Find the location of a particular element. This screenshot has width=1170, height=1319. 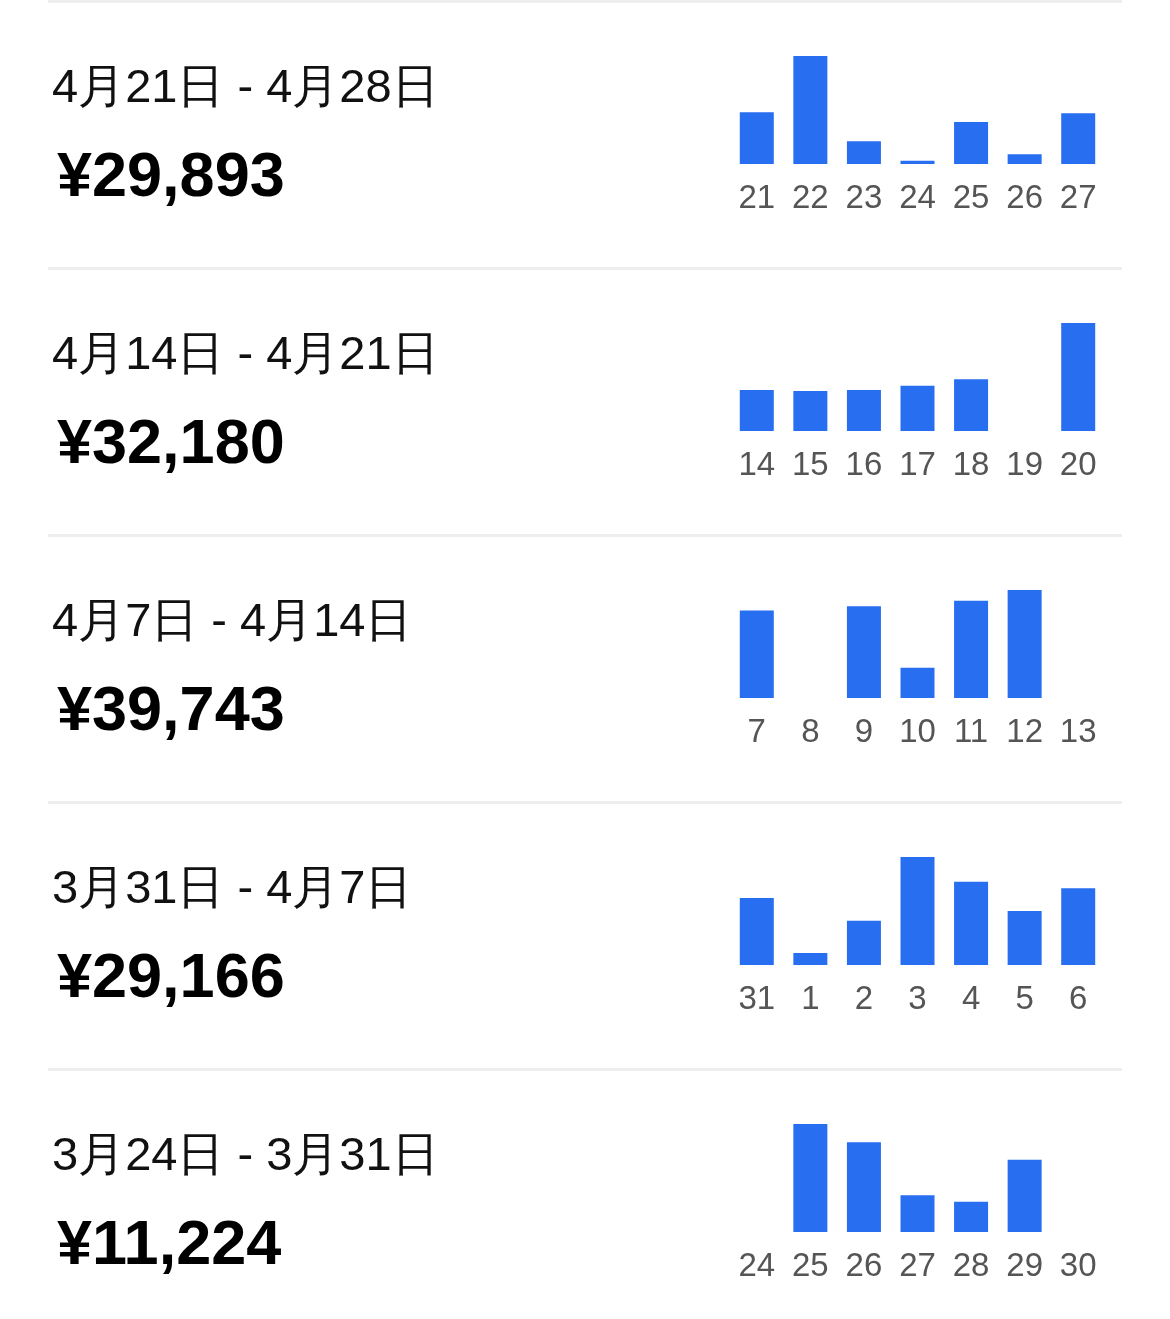

x-tick-label: 10 is located at coordinates (917, 730).